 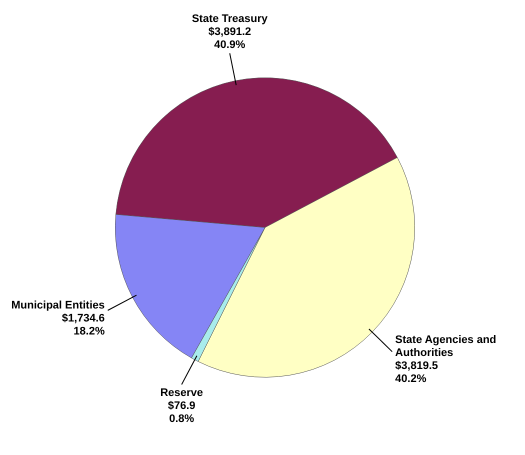 What do you see at coordinates (58, 305) in the screenshot?
I see `slice-label: Municipal Entities` at bounding box center [58, 305].